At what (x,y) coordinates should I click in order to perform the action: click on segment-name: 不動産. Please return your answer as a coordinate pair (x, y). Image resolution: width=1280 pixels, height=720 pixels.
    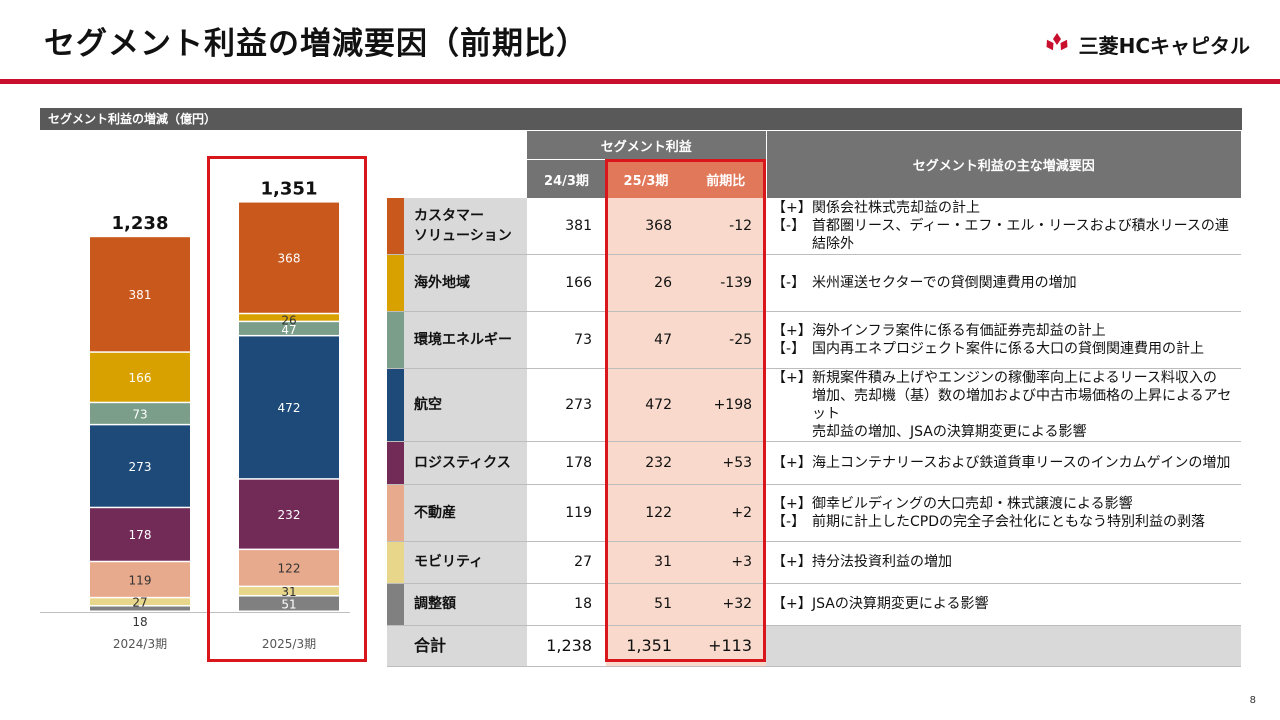
    Looking at the image, I should click on (457, 513).